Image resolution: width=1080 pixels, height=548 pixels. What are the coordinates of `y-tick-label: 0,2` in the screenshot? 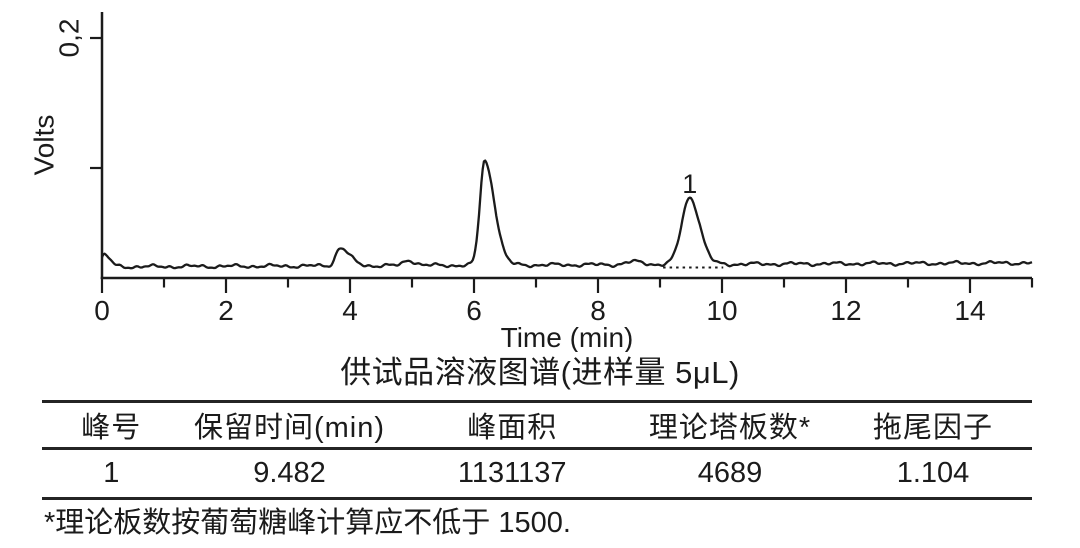 It's located at (68, 38).